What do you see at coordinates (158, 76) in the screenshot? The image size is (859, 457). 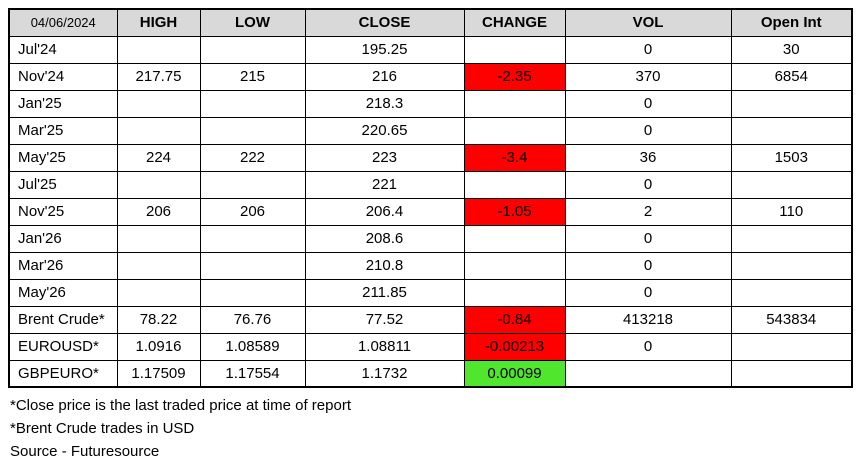 I see `high-cell: 217.75` at bounding box center [158, 76].